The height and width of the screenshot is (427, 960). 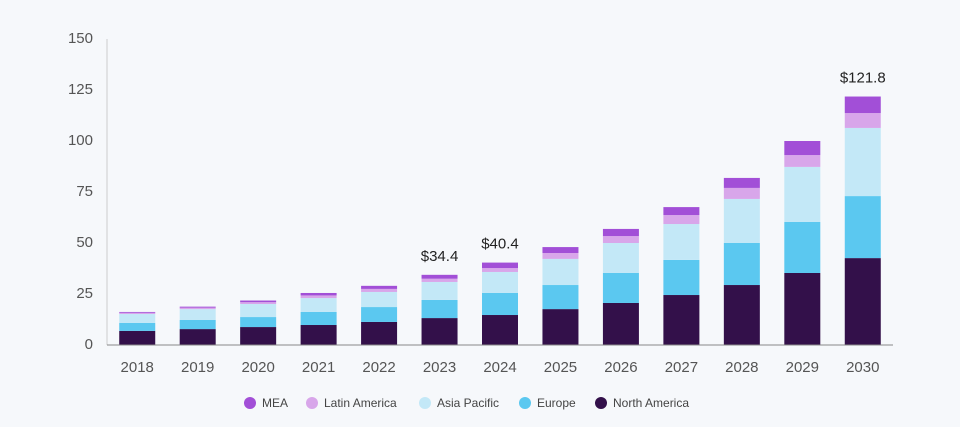 I want to click on total-label: $34.4, so click(x=440, y=256).